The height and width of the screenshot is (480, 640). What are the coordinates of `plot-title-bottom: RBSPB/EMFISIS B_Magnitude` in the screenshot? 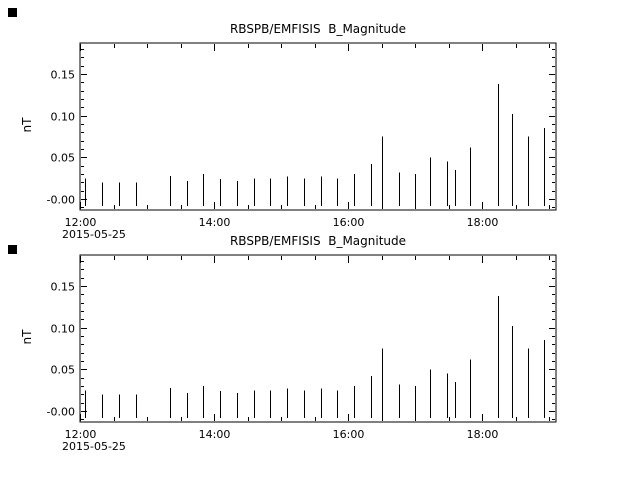 It's located at (318, 241).